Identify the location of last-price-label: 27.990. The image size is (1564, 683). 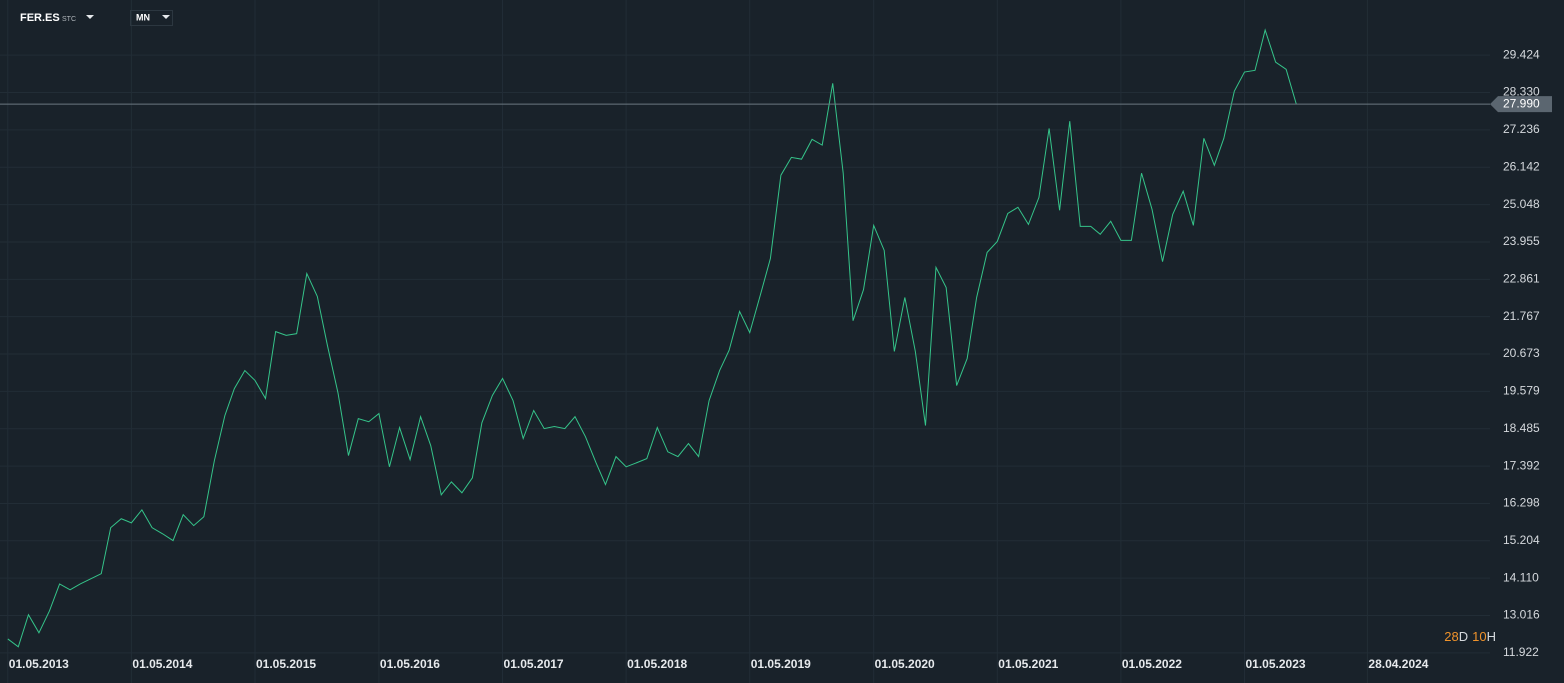
(1521, 103).